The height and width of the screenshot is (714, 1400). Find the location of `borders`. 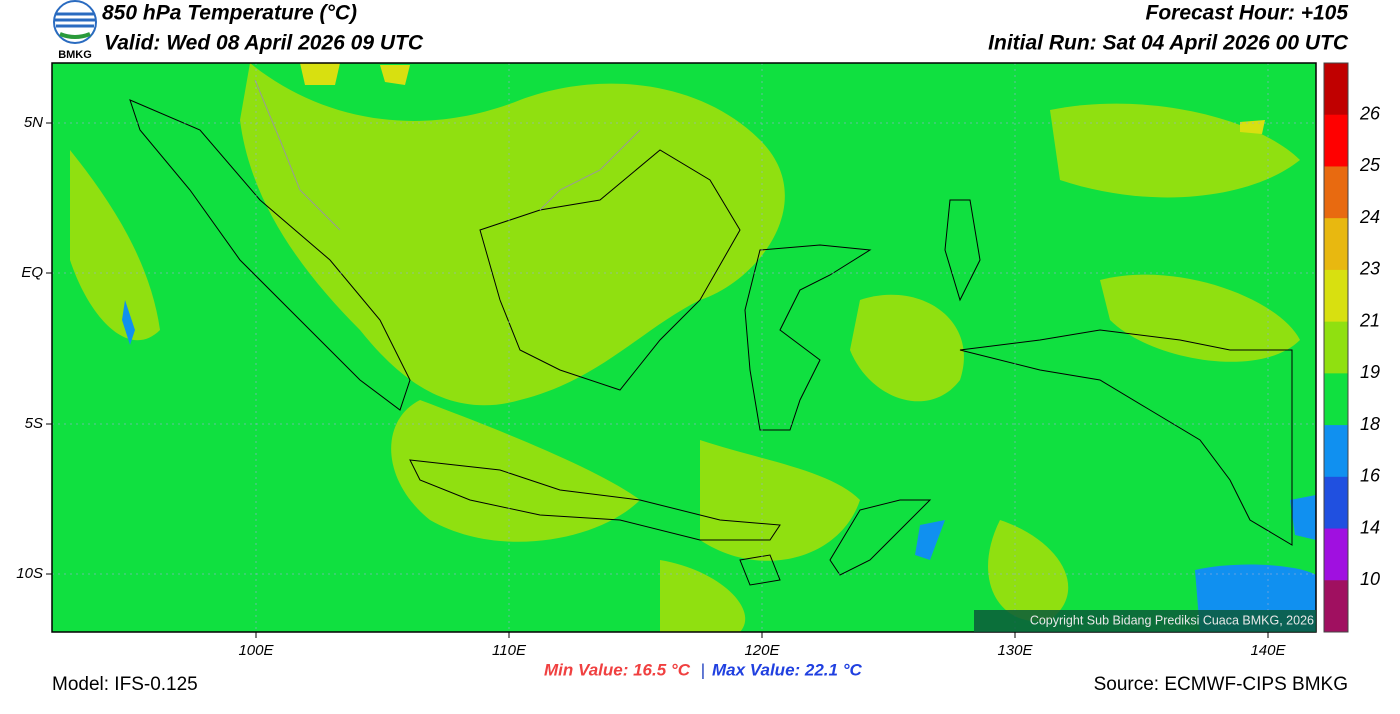

borders is located at coordinates (447, 155).